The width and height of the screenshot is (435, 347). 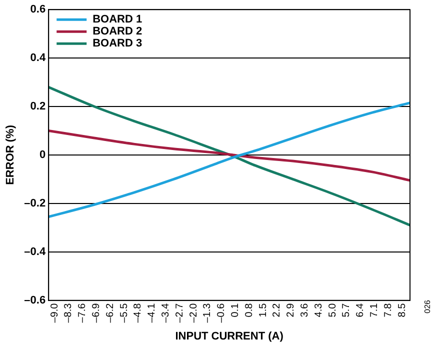 What do you see at coordinates (166, 312) in the screenshot?
I see `x-tick-label: –3.4` at bounding box center [166, 312].